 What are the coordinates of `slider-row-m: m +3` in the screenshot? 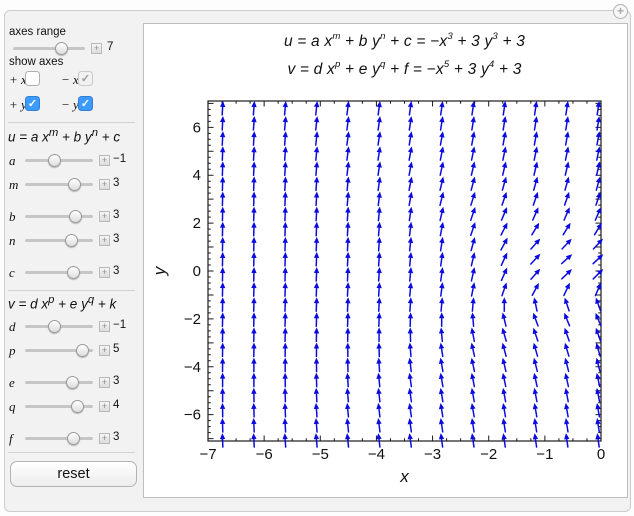 It's located at (74, 184).